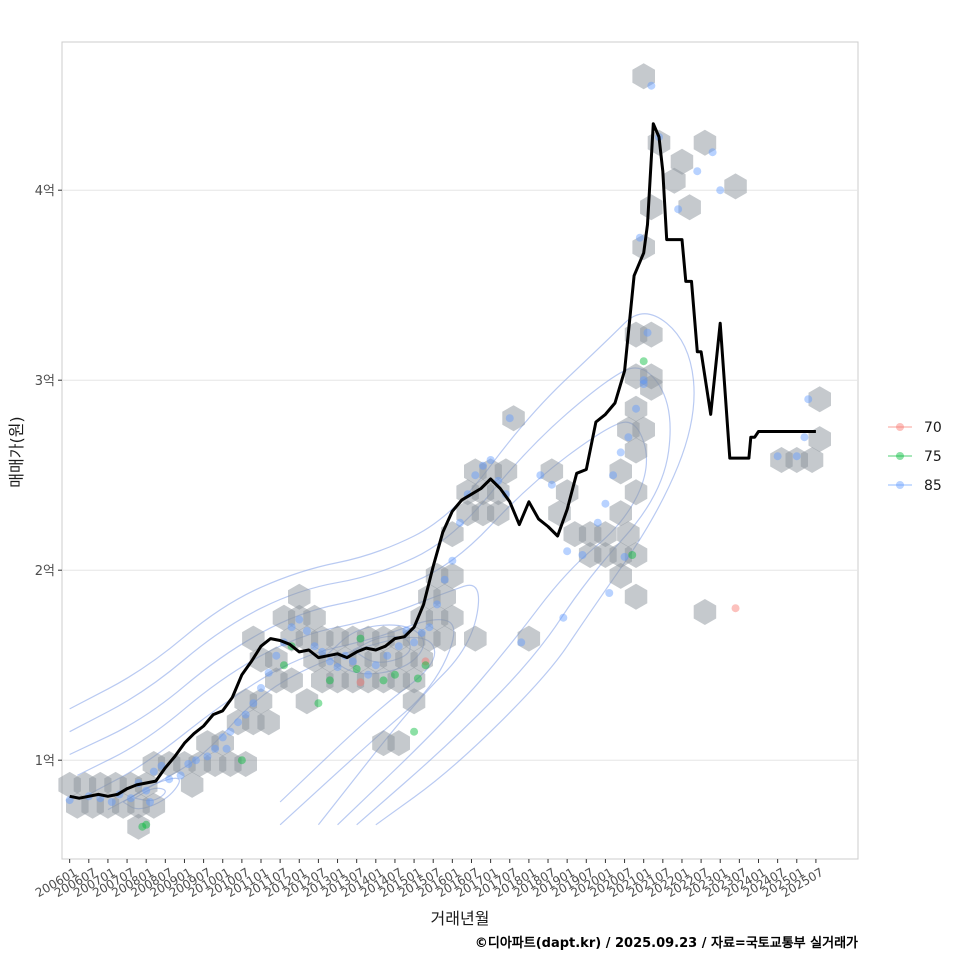 The image size is (960, 960). I want to click on y-tick-label: 2억, so click(45, 571).